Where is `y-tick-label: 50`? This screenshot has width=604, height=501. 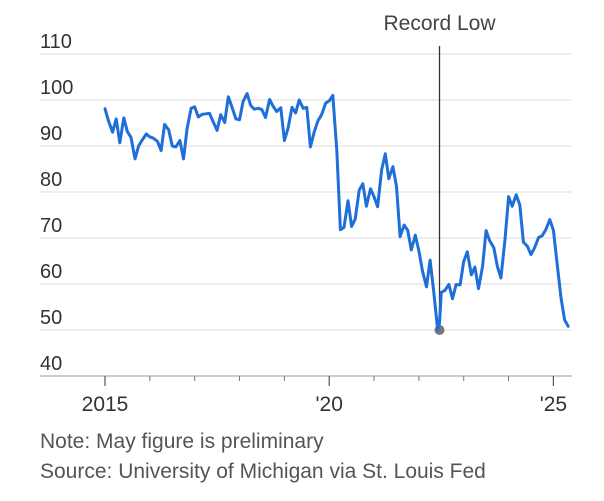 y-tick-label: 50 is located at coordinates (51, 318).